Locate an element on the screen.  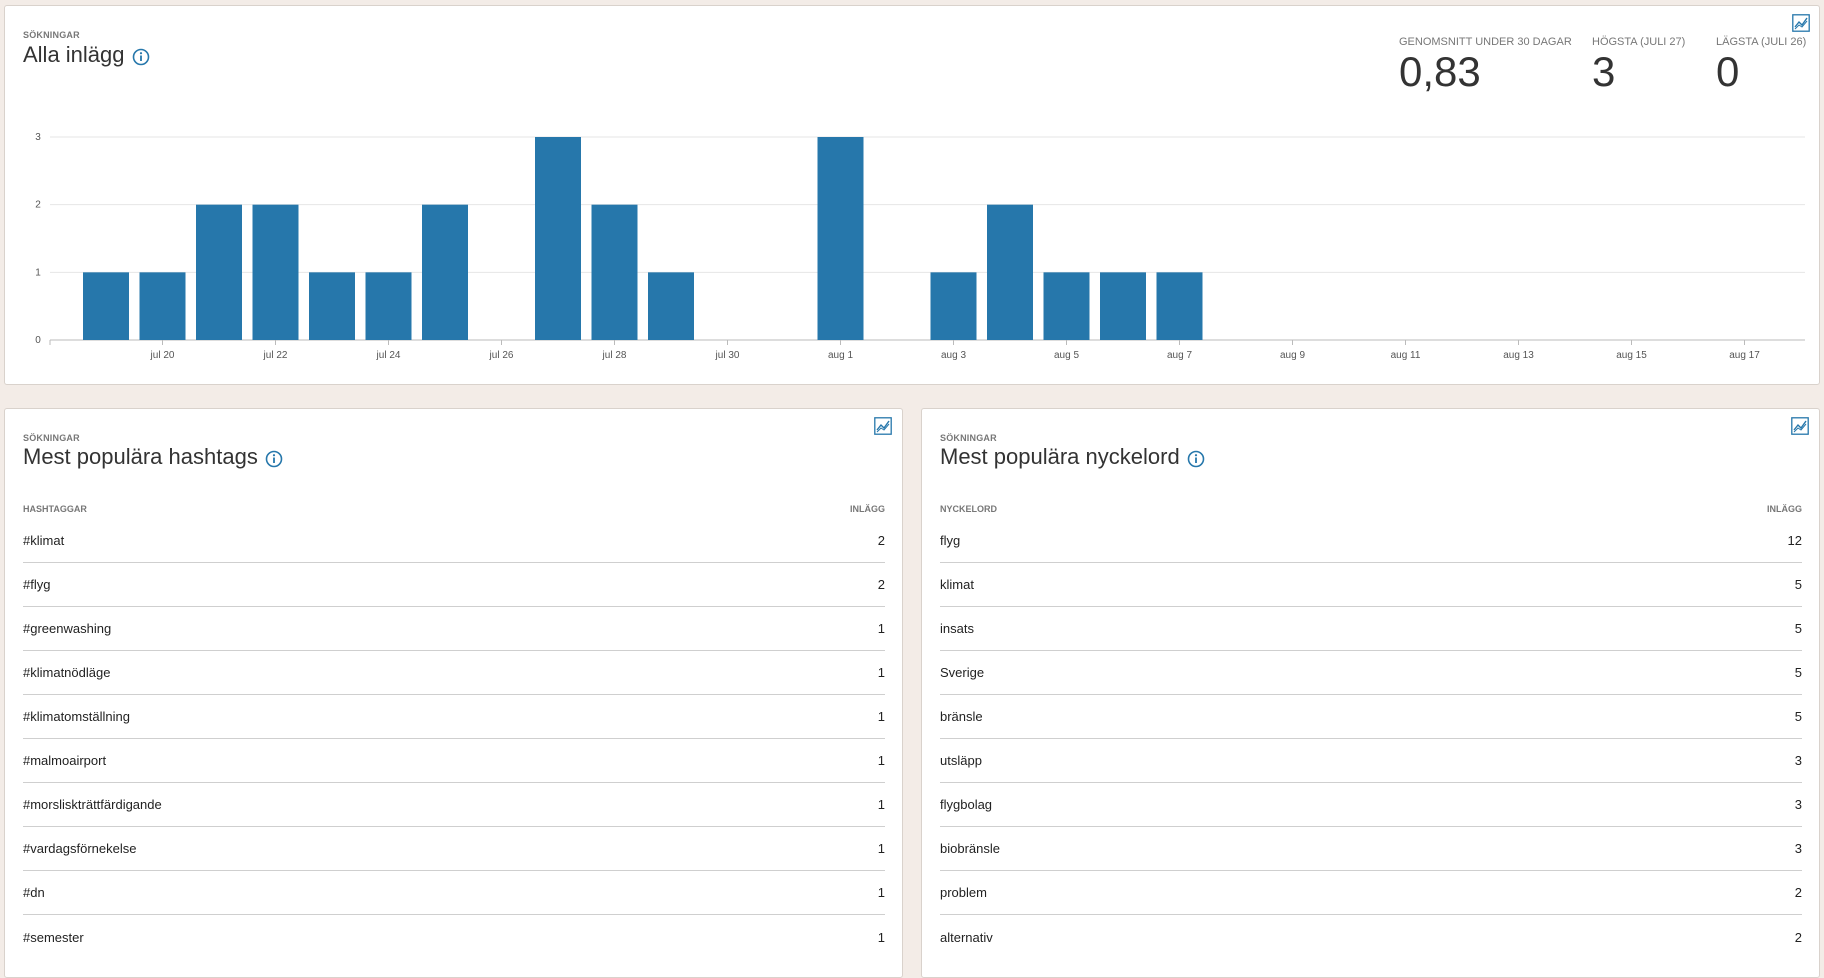
row-label: #vardagsförnekelse is located at coordinates (80, 848).